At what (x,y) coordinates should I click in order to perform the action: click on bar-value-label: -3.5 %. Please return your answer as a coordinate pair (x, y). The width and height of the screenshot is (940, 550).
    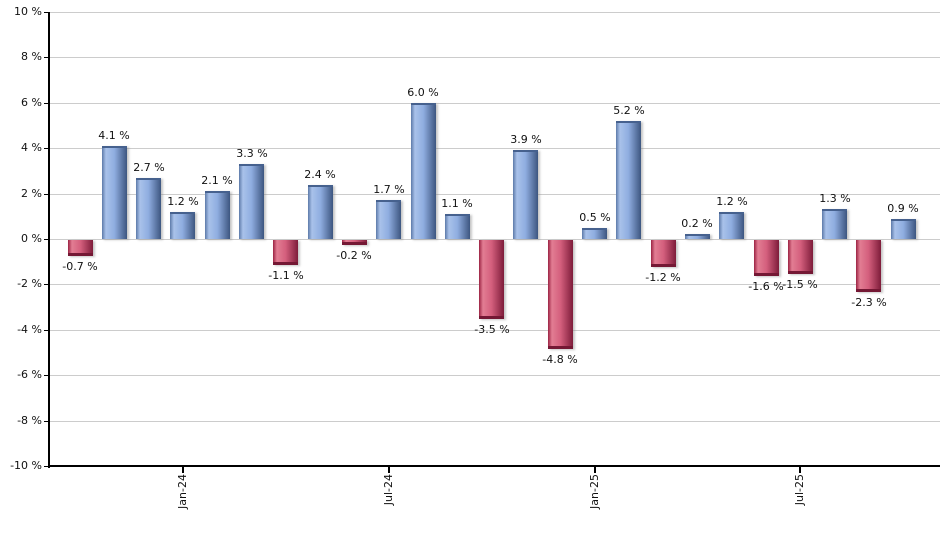
    Looking at the image, I should click on (492, 329).